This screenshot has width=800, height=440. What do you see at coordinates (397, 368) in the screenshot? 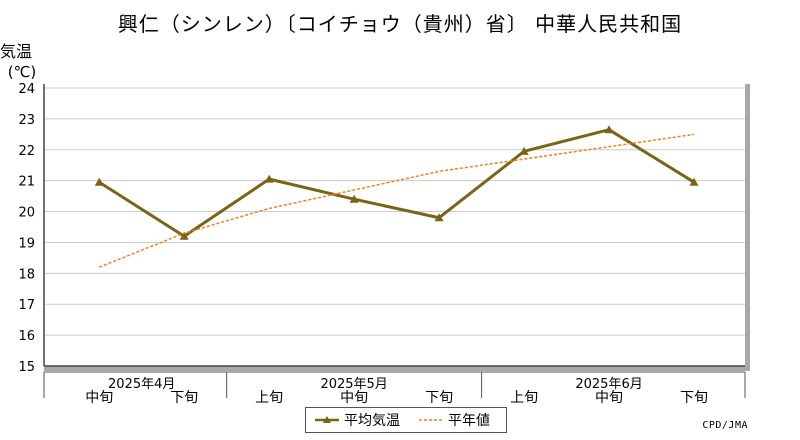
I see `plot-frame-shadow-bottom` at bounding box center [397, 368].